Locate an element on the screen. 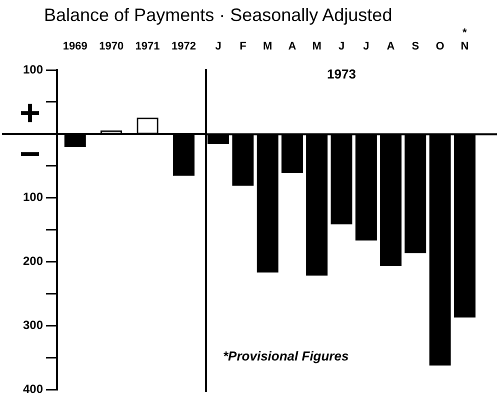  x-tick-label: 1969 is located at coordinates (75, 46).